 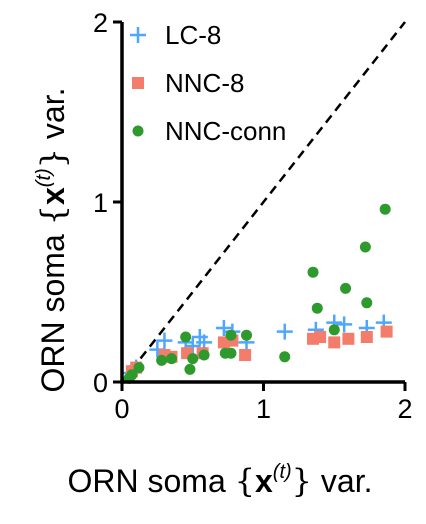 I want to click on y-axis-label-brace-open: {, so click(x=53, y=215).